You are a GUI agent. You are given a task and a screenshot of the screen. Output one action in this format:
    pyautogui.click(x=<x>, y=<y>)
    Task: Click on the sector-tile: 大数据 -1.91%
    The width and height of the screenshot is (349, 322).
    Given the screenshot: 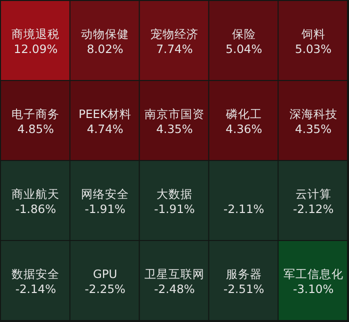 What is the action you would take?
    pyautogui.click(x=174, y=200)
    